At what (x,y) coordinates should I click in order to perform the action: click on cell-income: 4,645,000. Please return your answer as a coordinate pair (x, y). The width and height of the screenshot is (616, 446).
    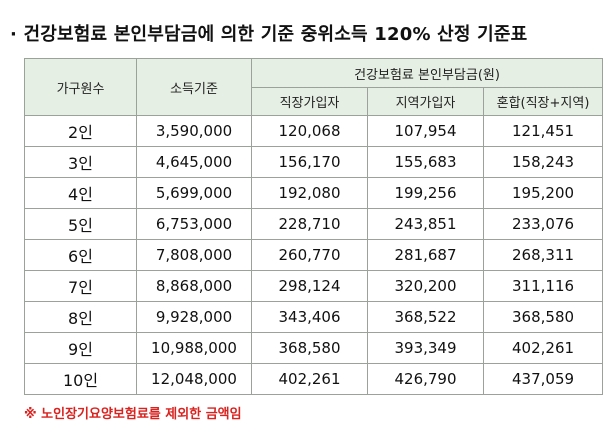
    Looking at the image, I should click on (194, 162).